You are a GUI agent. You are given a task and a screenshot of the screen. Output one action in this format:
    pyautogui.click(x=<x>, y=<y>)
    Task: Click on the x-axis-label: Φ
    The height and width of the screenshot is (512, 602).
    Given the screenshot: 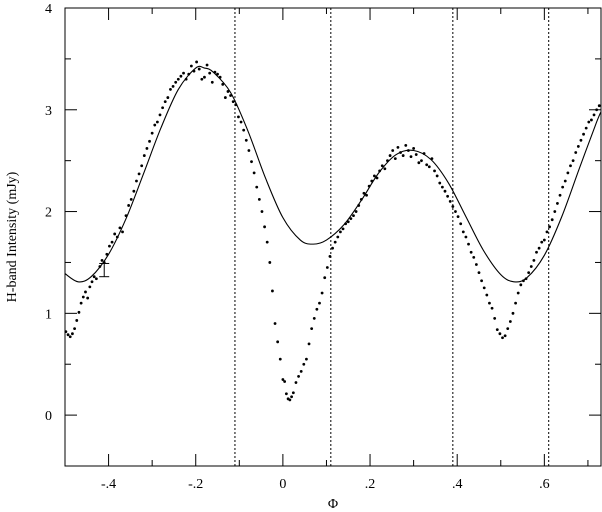 What is the action you would take?
    pyautogui.click(x=333, y=504)
    